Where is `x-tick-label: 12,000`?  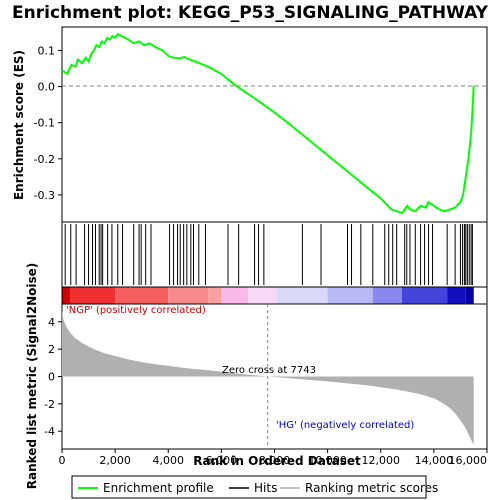
x-tick-label: 12,000 is located at coordinates (381, 460).